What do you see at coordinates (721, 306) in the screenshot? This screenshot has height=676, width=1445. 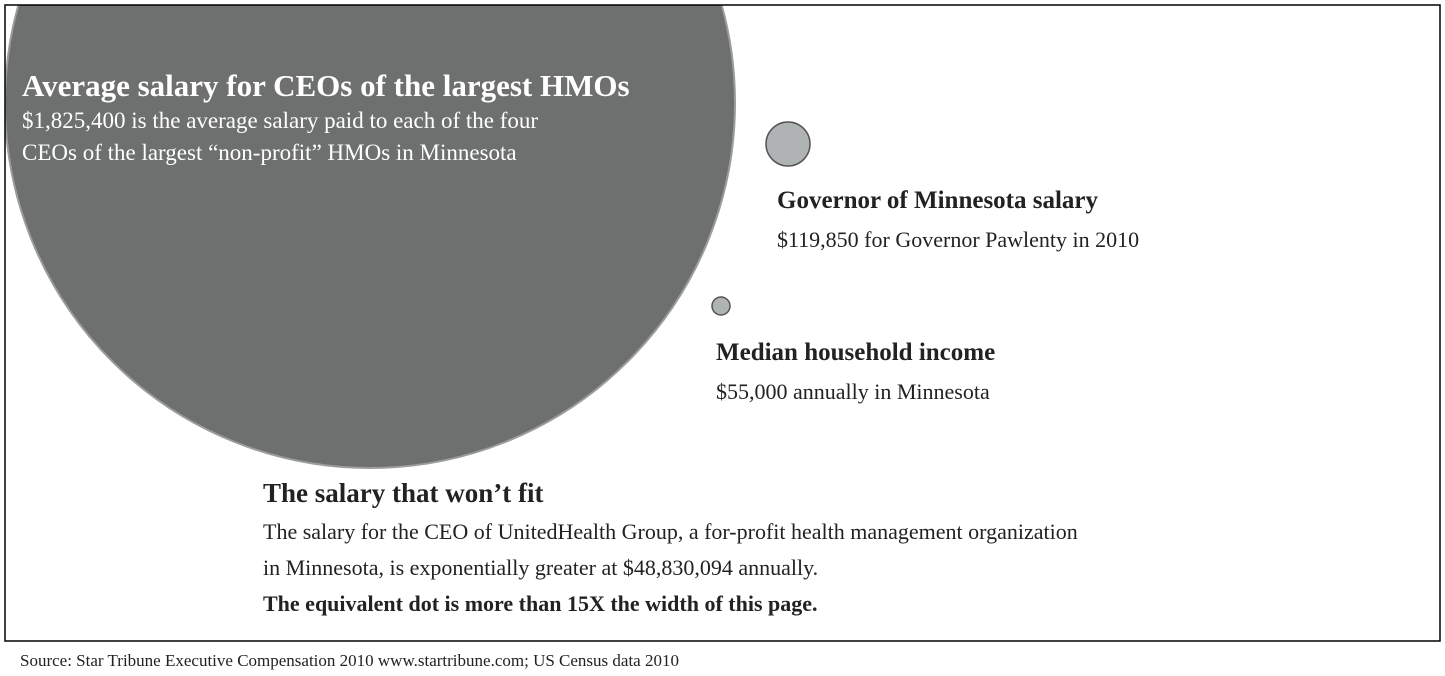 I see `median-circle` at bounding box center [721, 306].